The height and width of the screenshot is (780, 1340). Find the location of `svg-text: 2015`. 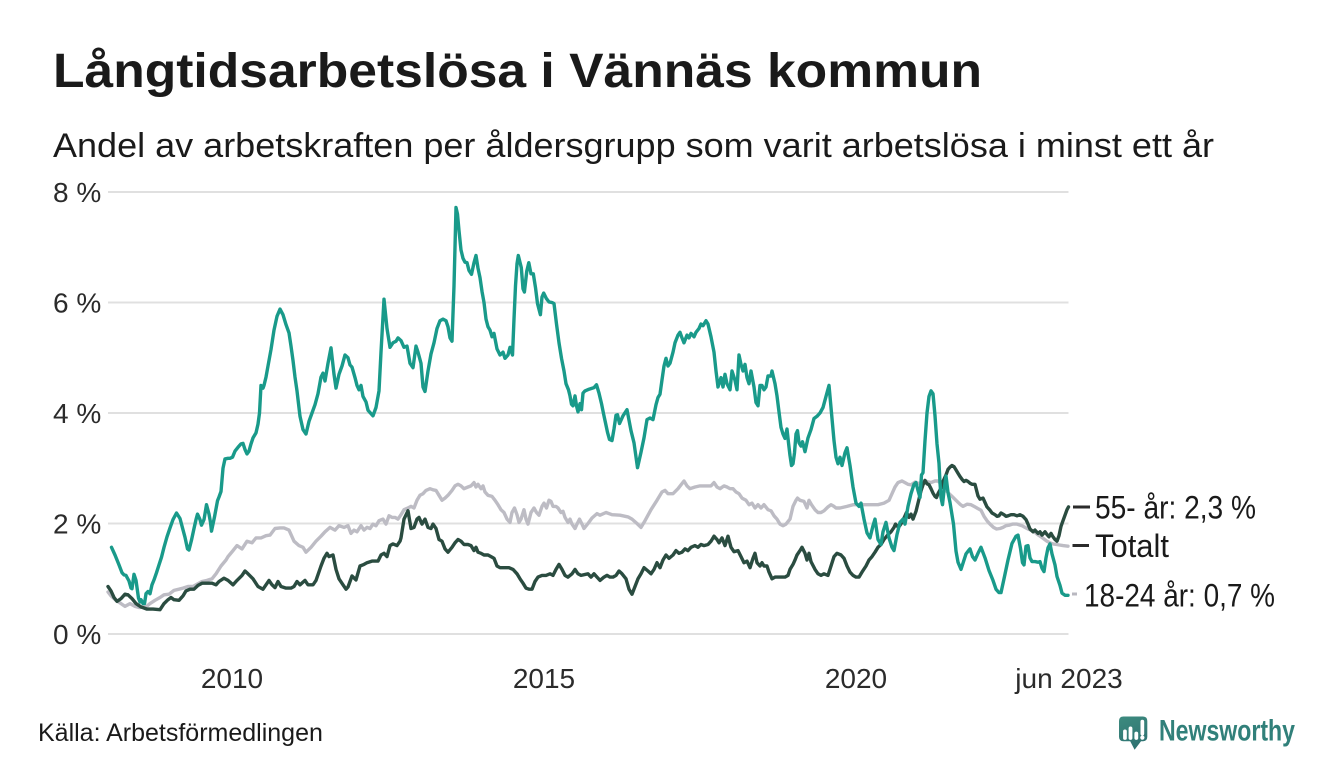

svg-text: 2015 is located at coordinates (544, 678).